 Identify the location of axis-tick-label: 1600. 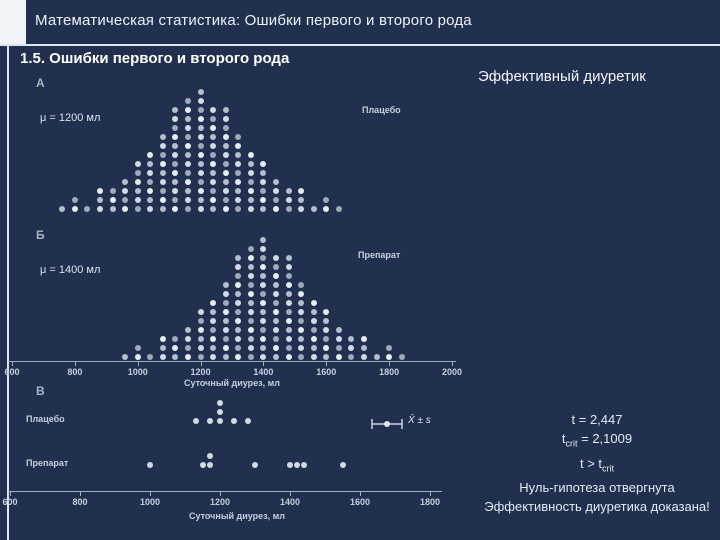
(326, 372).